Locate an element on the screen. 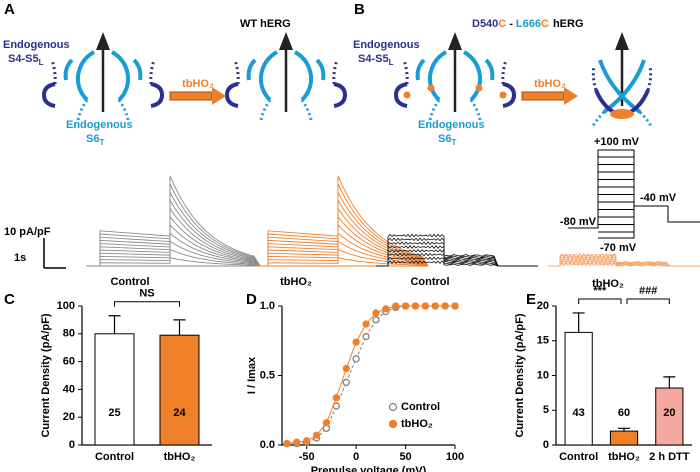  treatment-label: tbHO₂ is located at coordinates (550, 84).